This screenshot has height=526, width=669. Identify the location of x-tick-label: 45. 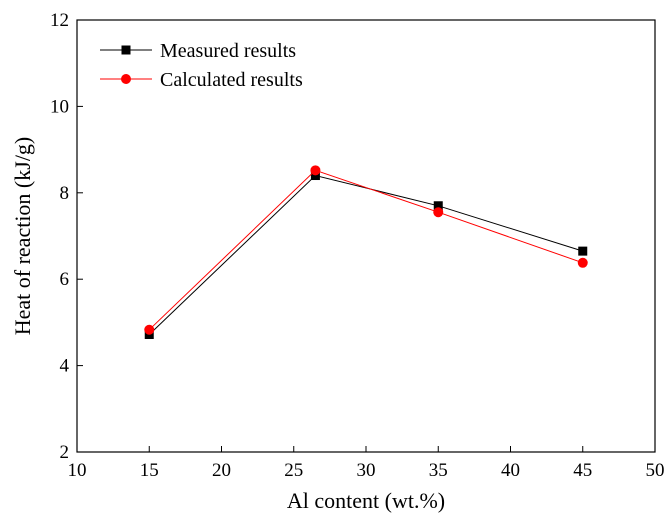
(582, 470).